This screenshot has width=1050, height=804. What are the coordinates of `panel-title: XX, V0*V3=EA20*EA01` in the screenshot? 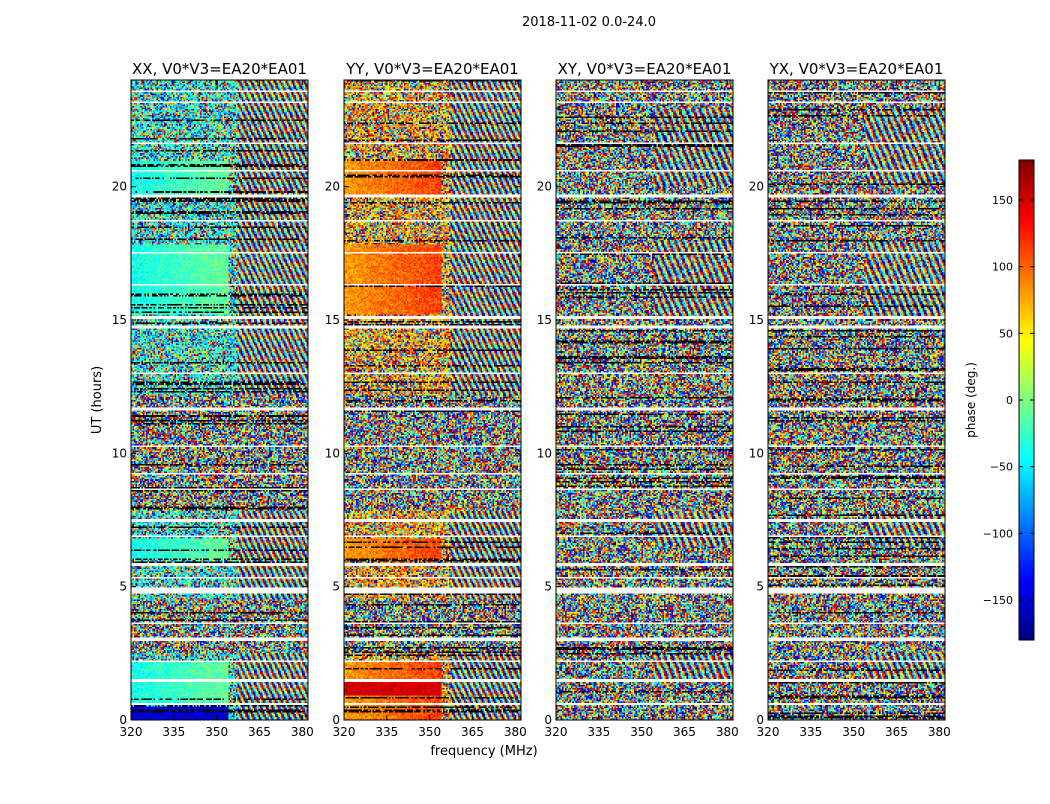 It's located at (219, 69).